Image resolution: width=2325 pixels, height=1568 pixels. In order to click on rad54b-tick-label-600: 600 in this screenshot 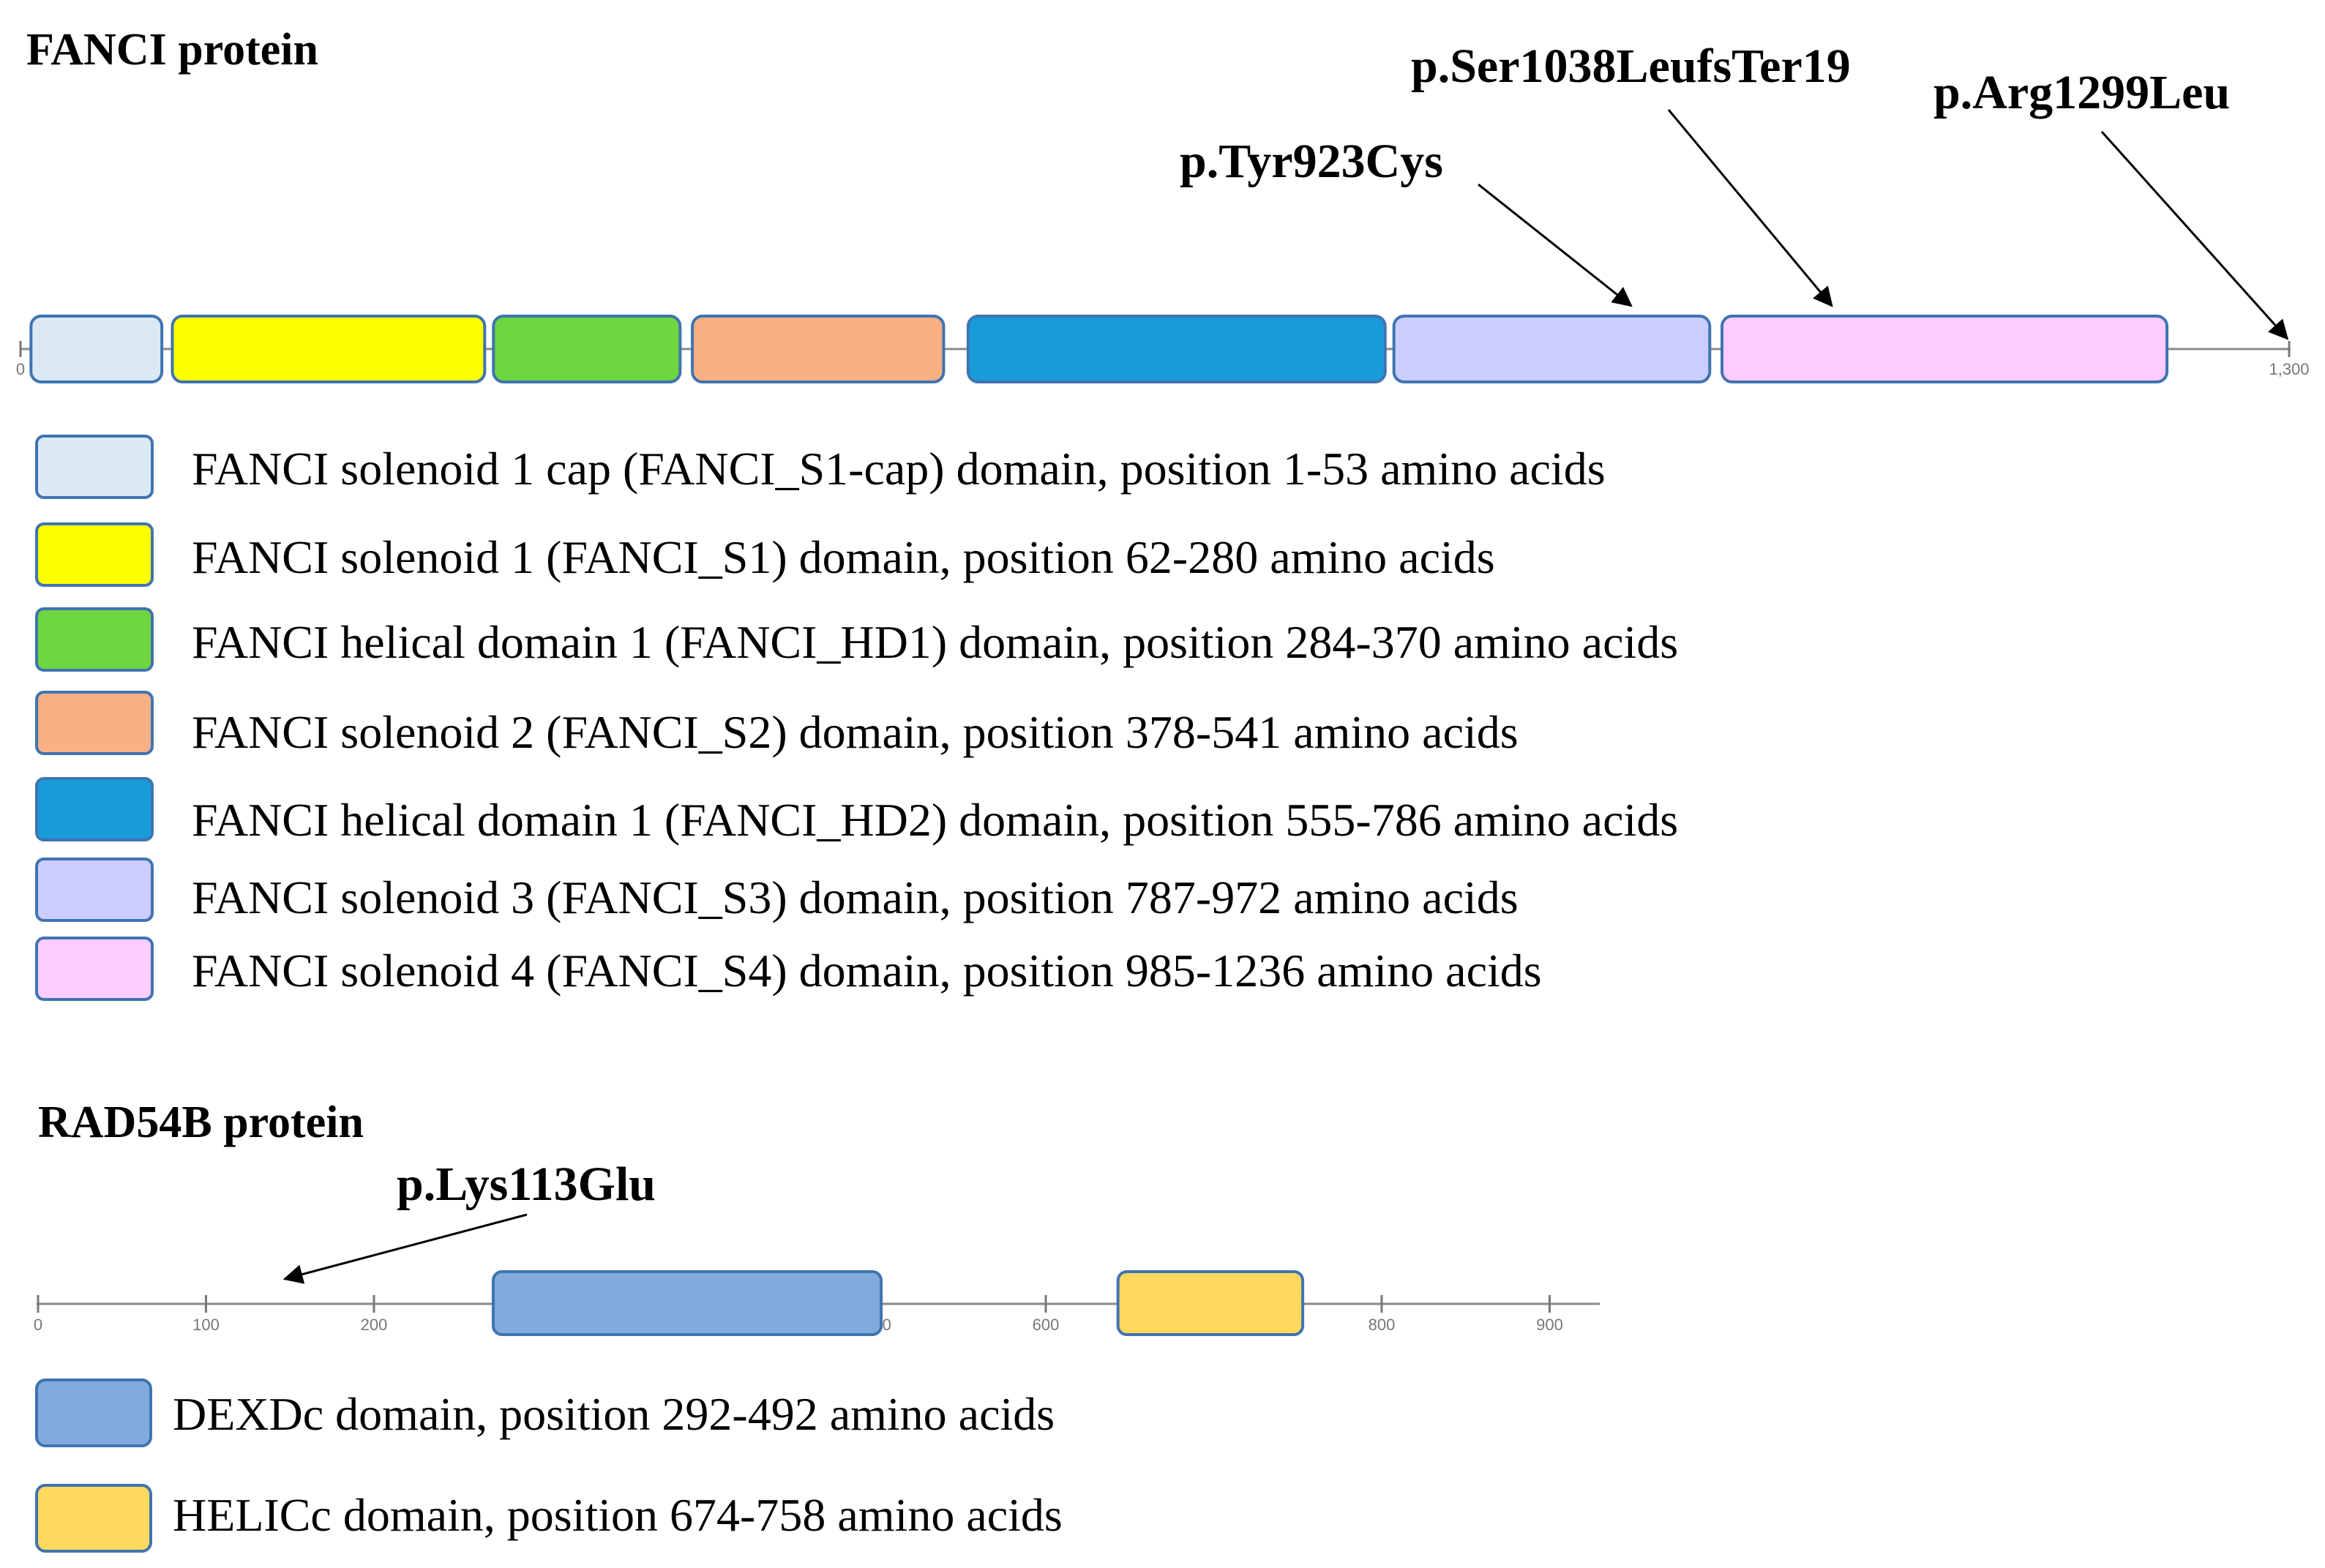, I will do `click(1046, 1325)`.